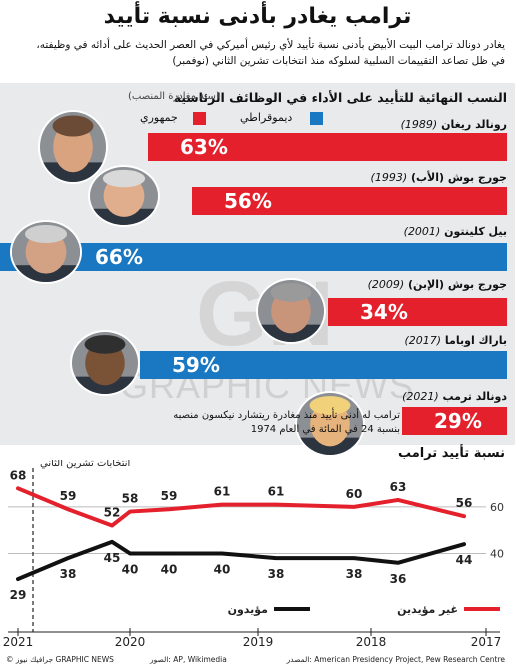 The image size is (515, 671). What do you see at coordinates (458, 421) in the screenshot?
I see `approval-percent: 29%` at bounding box center [458, 421].